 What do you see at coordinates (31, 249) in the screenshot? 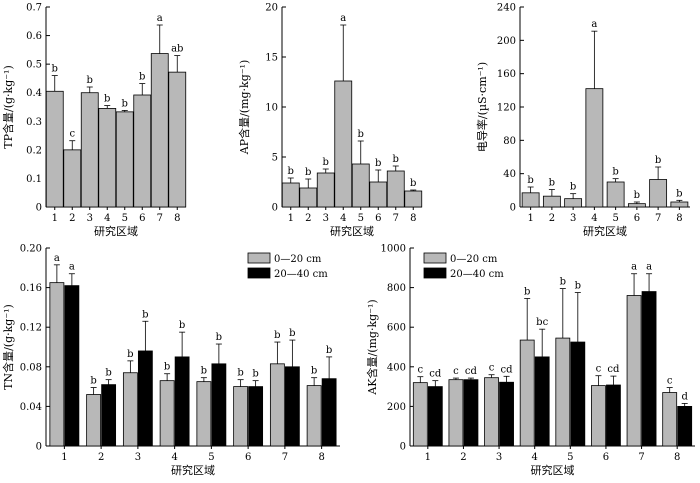
I see `y-tick-label: 0.20` at bounding box center [31, 249].